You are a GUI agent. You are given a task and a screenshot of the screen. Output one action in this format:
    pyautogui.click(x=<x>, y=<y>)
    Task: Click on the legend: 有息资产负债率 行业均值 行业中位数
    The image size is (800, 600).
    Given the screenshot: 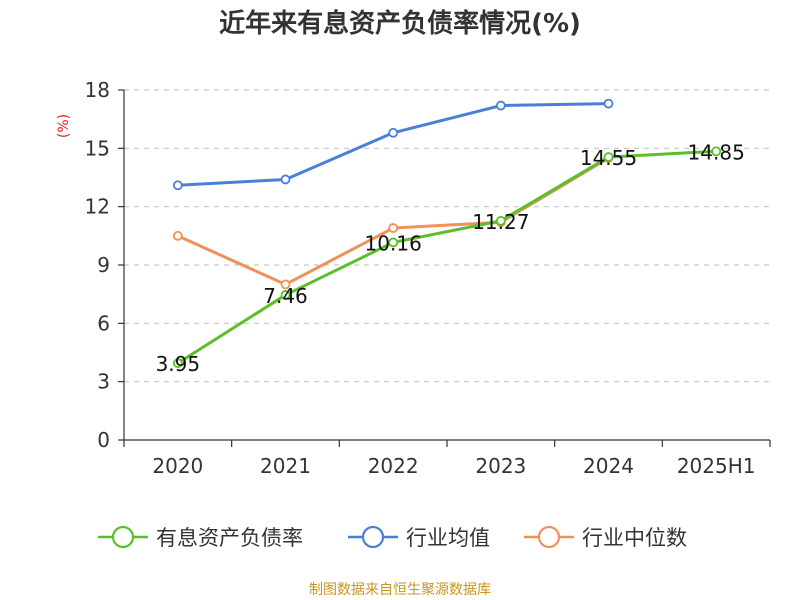 What is the action you would take?
    pyautogui.click(x=392, y=537)
    